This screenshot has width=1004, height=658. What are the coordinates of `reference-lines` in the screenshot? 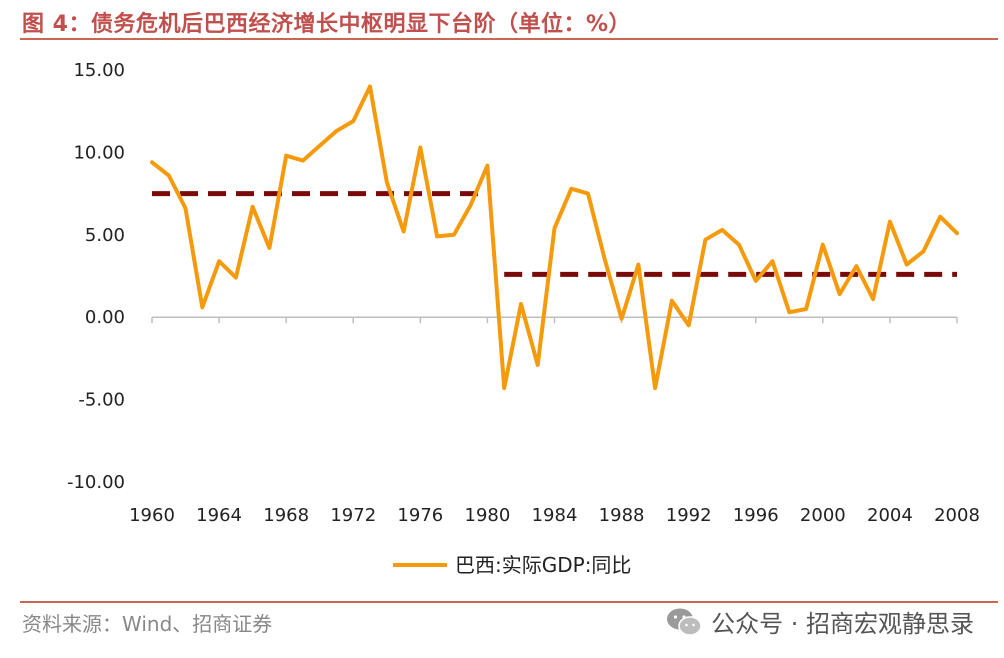 It's located at (554, 234).